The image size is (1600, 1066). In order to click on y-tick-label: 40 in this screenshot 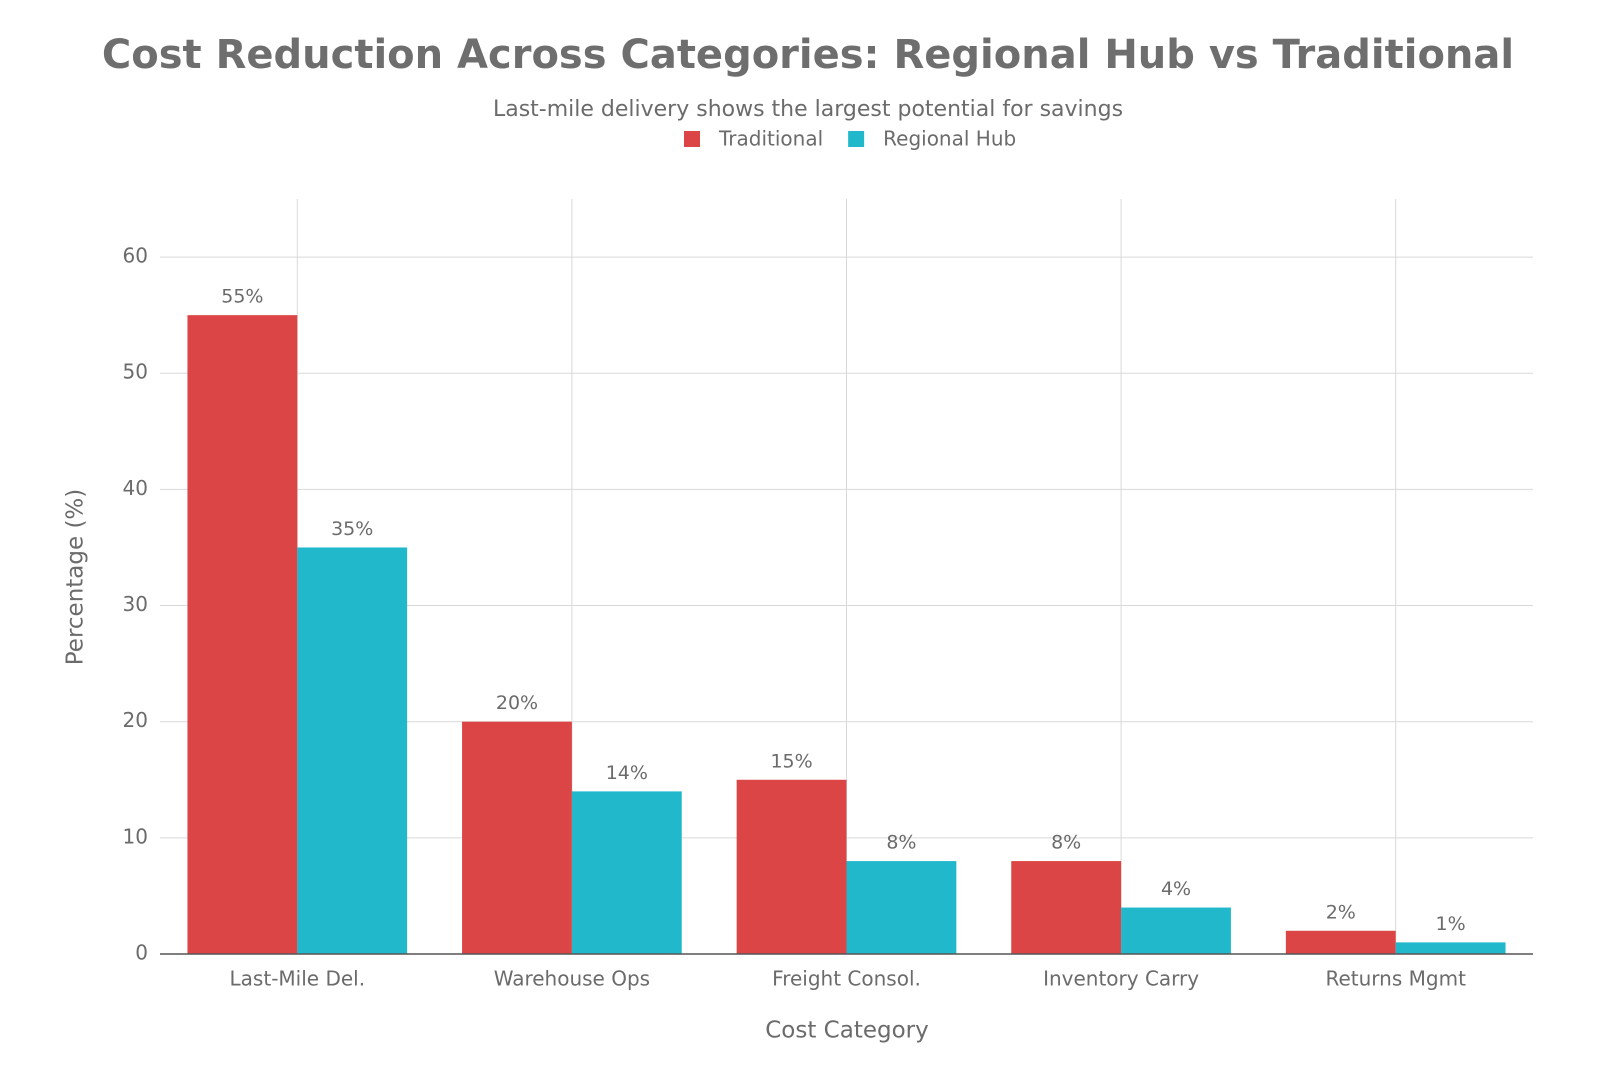, I will do `click(135, 488)`.